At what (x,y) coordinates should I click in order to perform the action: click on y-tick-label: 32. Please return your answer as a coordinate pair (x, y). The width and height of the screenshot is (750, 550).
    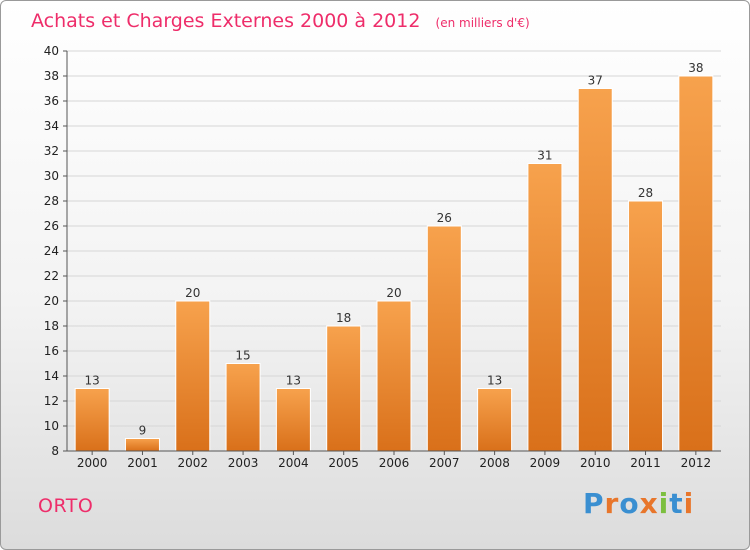
    Looking at the image, I should click on (51, 151).